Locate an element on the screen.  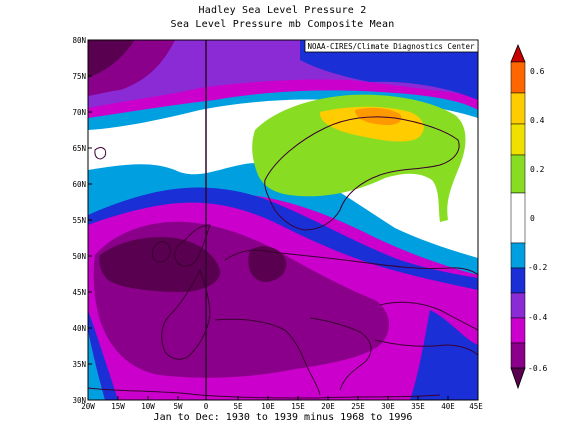
lat-label: 45N is located at coordinates (79, 292).